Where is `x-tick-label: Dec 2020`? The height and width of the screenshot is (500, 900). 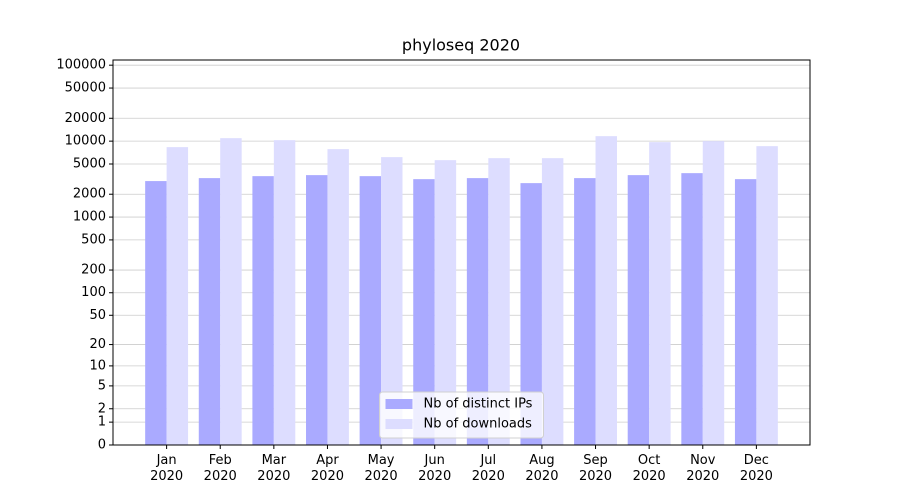 x-tick-label: Dec 2020 is located at coordinates (756, 468).